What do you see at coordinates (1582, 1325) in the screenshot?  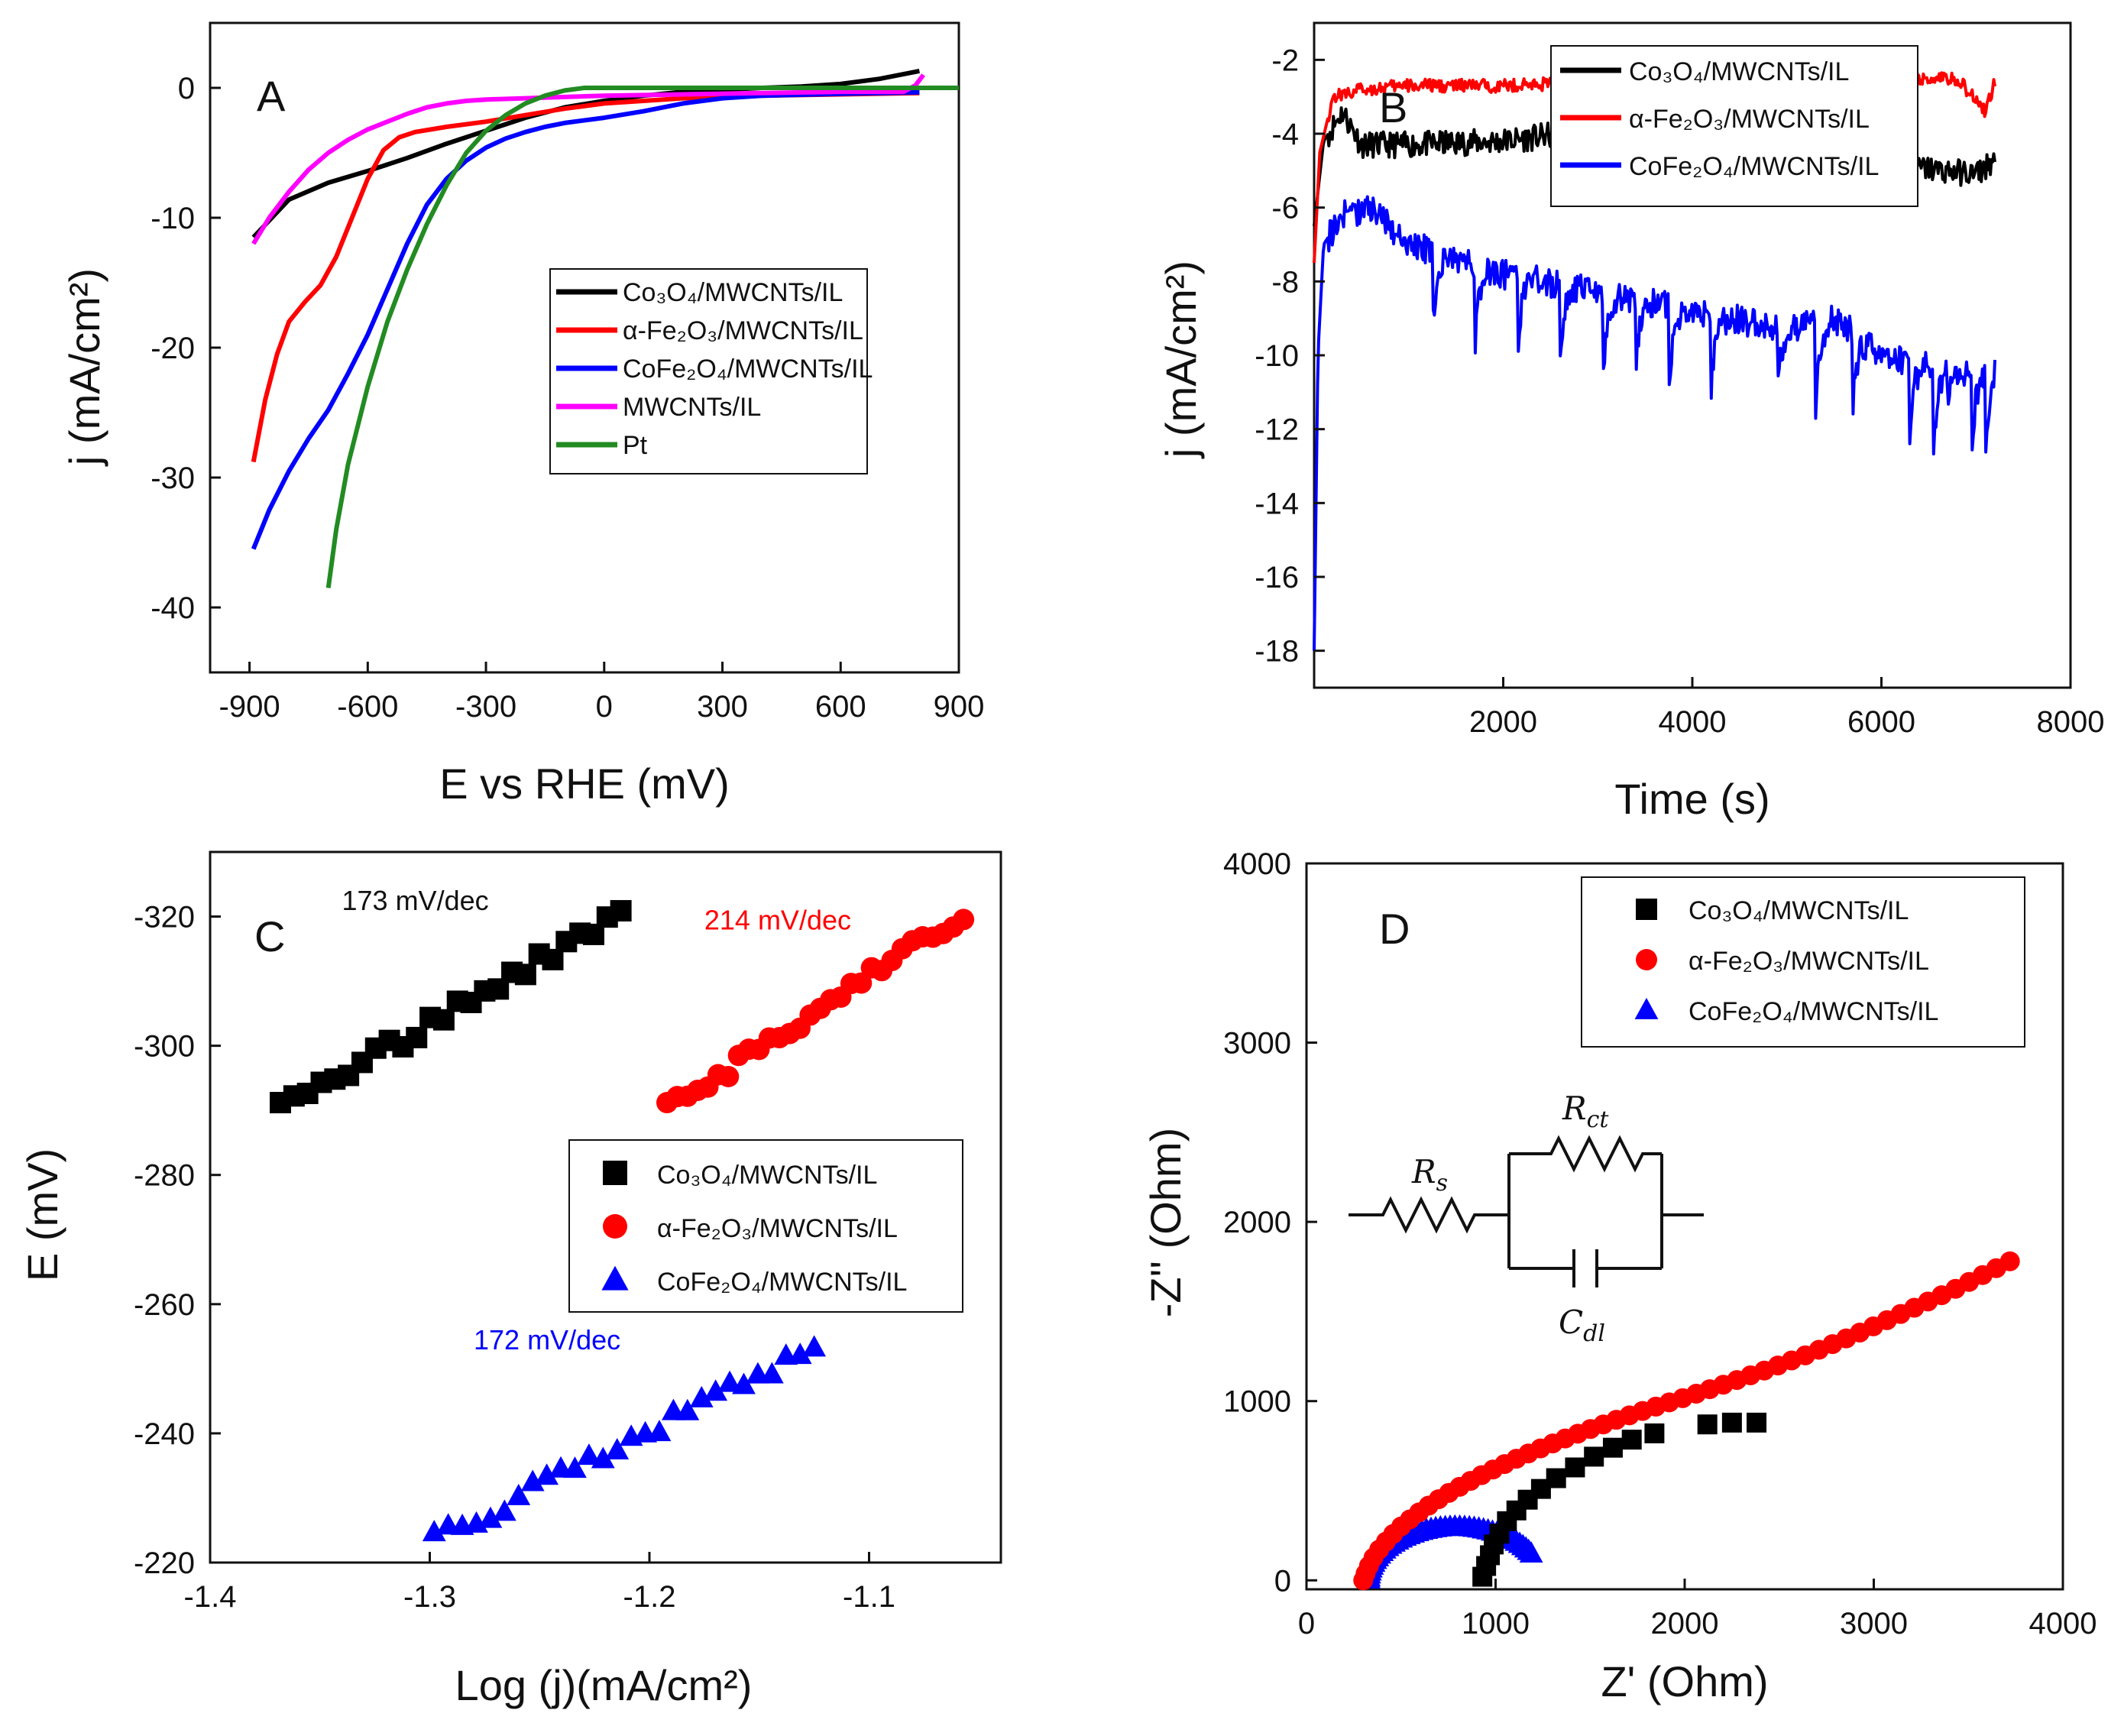 I see `circuit-cdl-label: Cdl` at bounding box center [1582, 1325].